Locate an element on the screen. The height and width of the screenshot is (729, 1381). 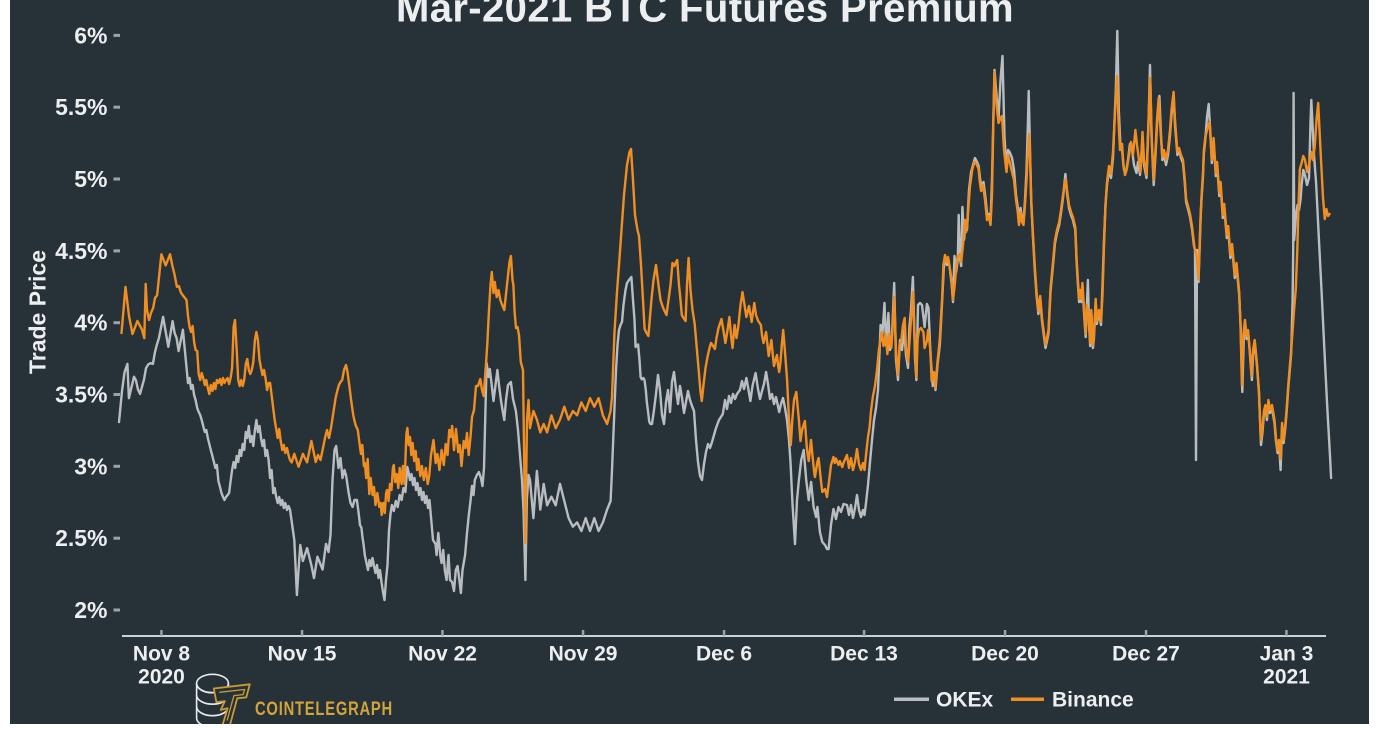
svg-text: 4% is located at coordinates (90, 323).